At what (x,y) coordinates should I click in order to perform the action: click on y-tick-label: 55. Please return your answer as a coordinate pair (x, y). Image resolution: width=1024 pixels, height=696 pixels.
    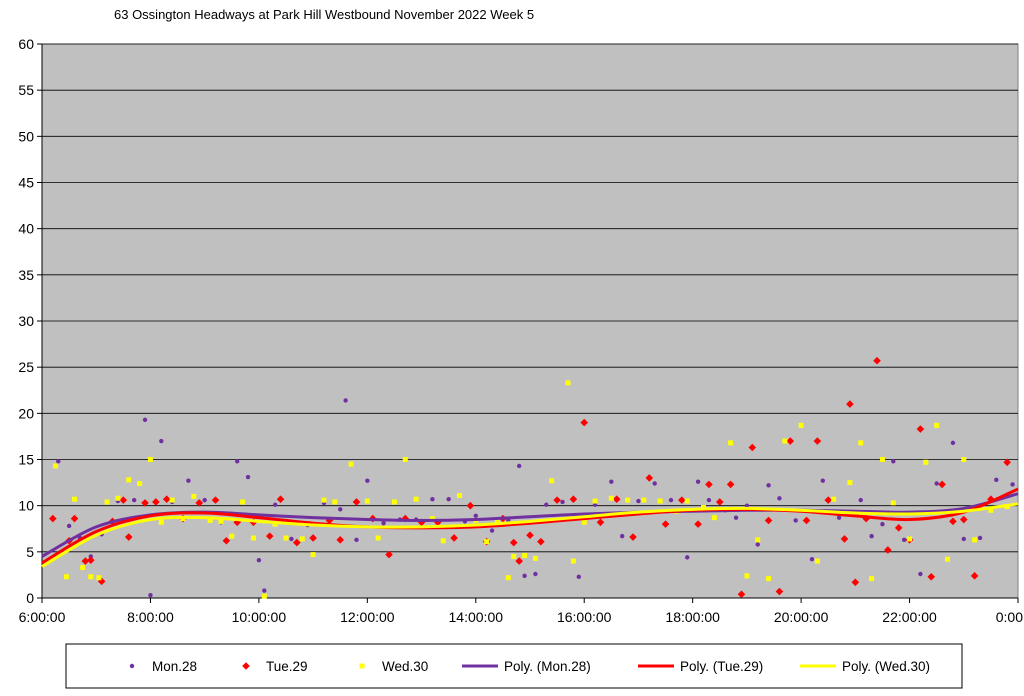
    Looking at the image, I should click on (26, 90).